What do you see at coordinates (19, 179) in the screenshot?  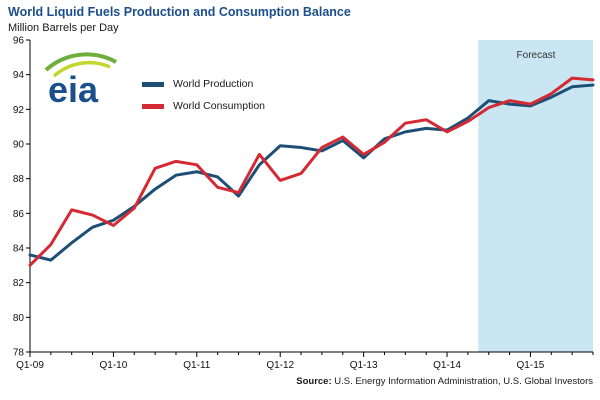 I see `y-tick-label: 88` at bounding box center [19, 179].